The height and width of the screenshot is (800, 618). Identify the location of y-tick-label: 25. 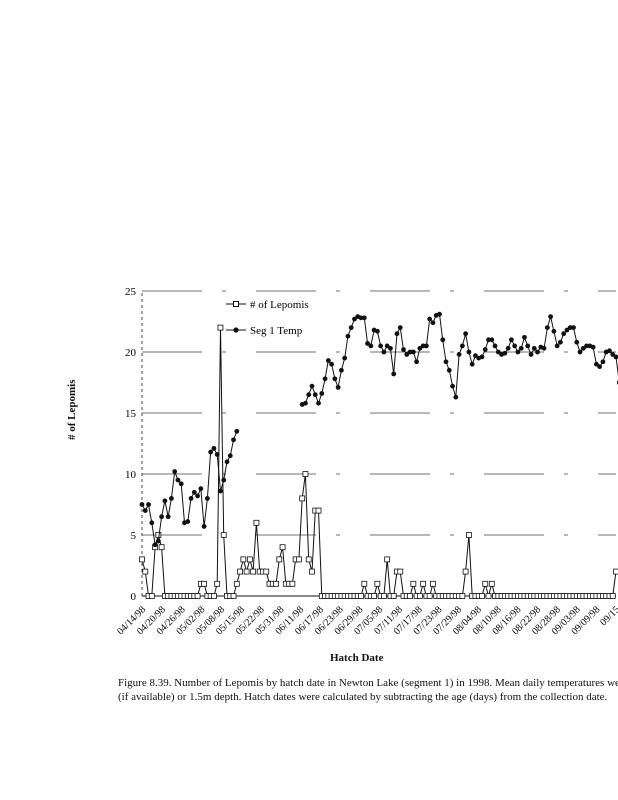
(131, 292).